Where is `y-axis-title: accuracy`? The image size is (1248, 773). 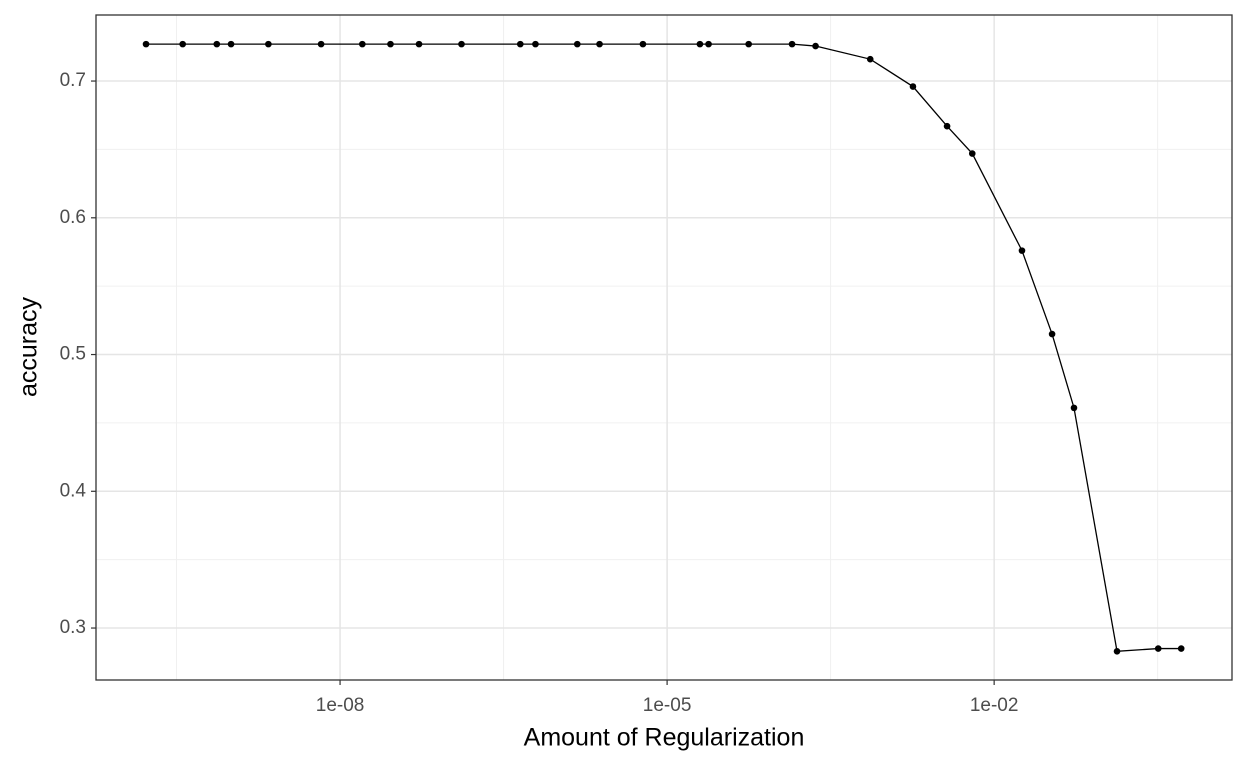
y-axis-title: accuracy is located at coordinates (29, 346).